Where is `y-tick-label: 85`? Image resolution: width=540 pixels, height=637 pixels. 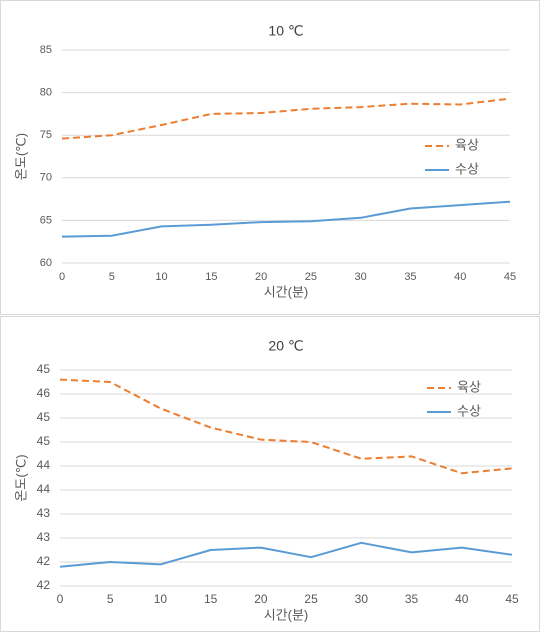
y-tick-label: 85 is located at coordinates (46, 50).